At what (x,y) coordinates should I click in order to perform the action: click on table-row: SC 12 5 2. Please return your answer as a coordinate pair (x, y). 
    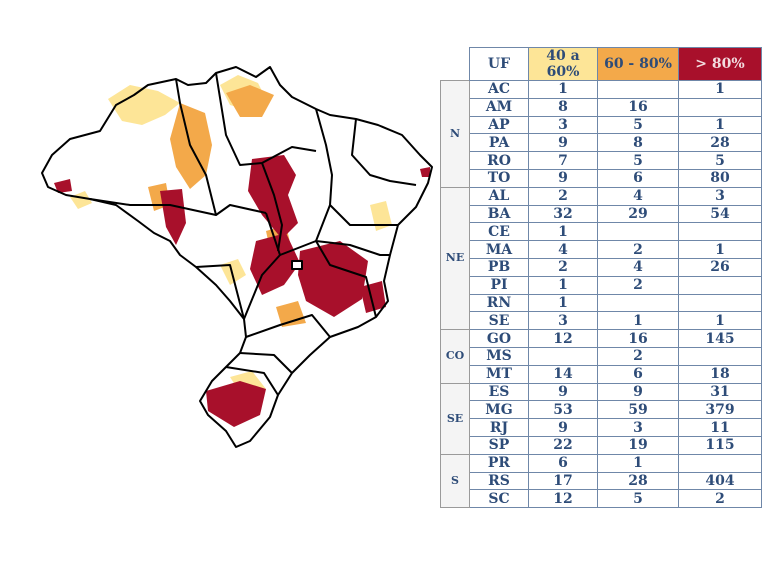
    Looking at the image, I should click on (601, 499).